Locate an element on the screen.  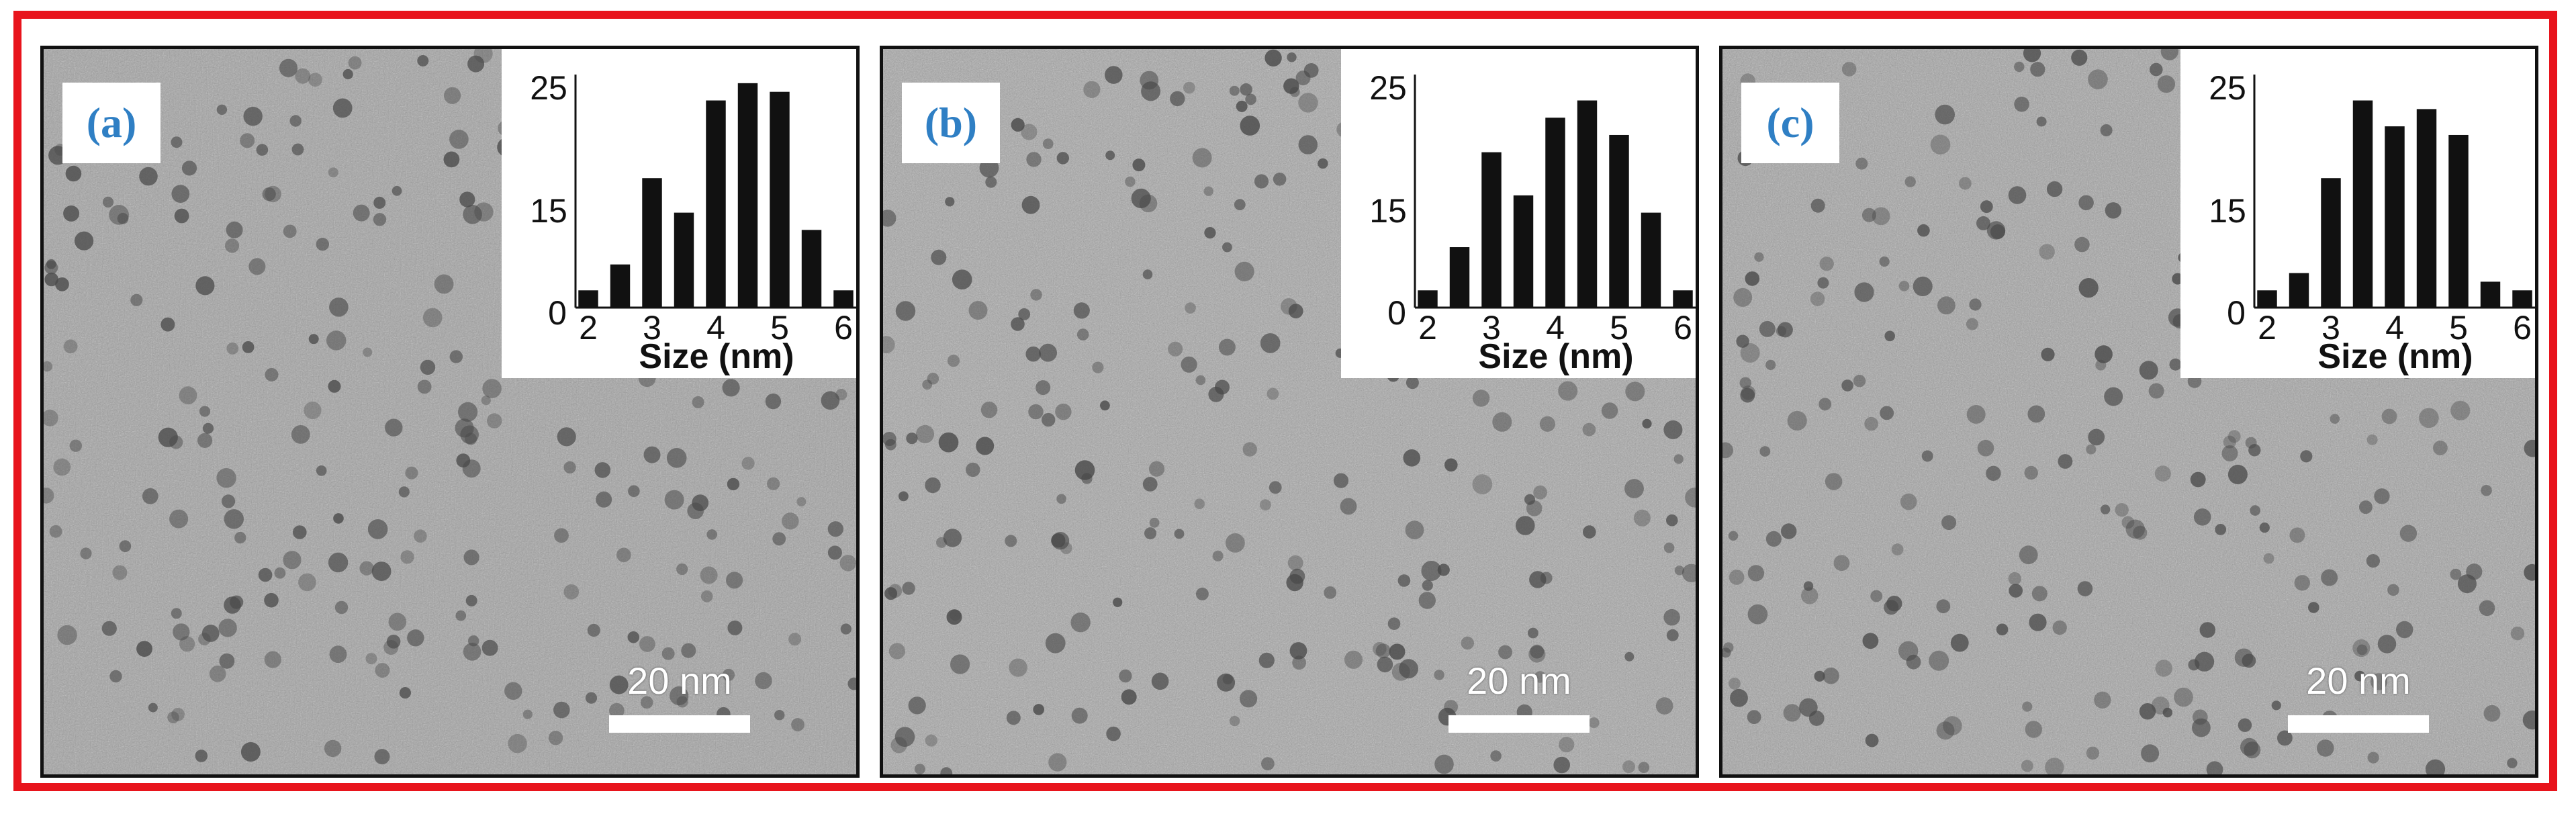
y-tick-label: 0 is located at coordinates (2236, 313).